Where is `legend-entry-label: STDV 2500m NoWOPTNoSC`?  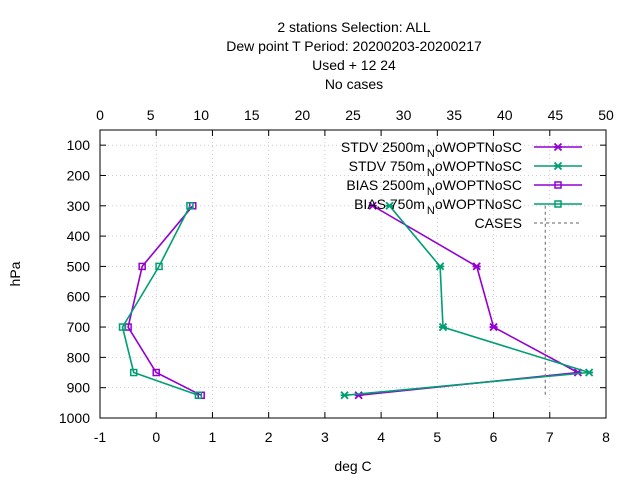 legend-entry-label: STDV 2500m NoWOPTNoSC is located at coordinates (431, 149).